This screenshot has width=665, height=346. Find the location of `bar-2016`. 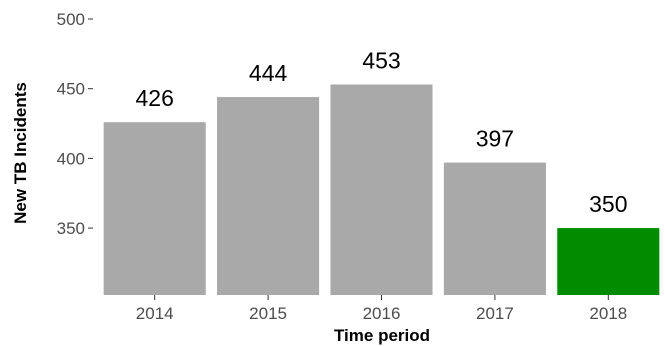

bar-2016 is located at coordinates (381, 189).